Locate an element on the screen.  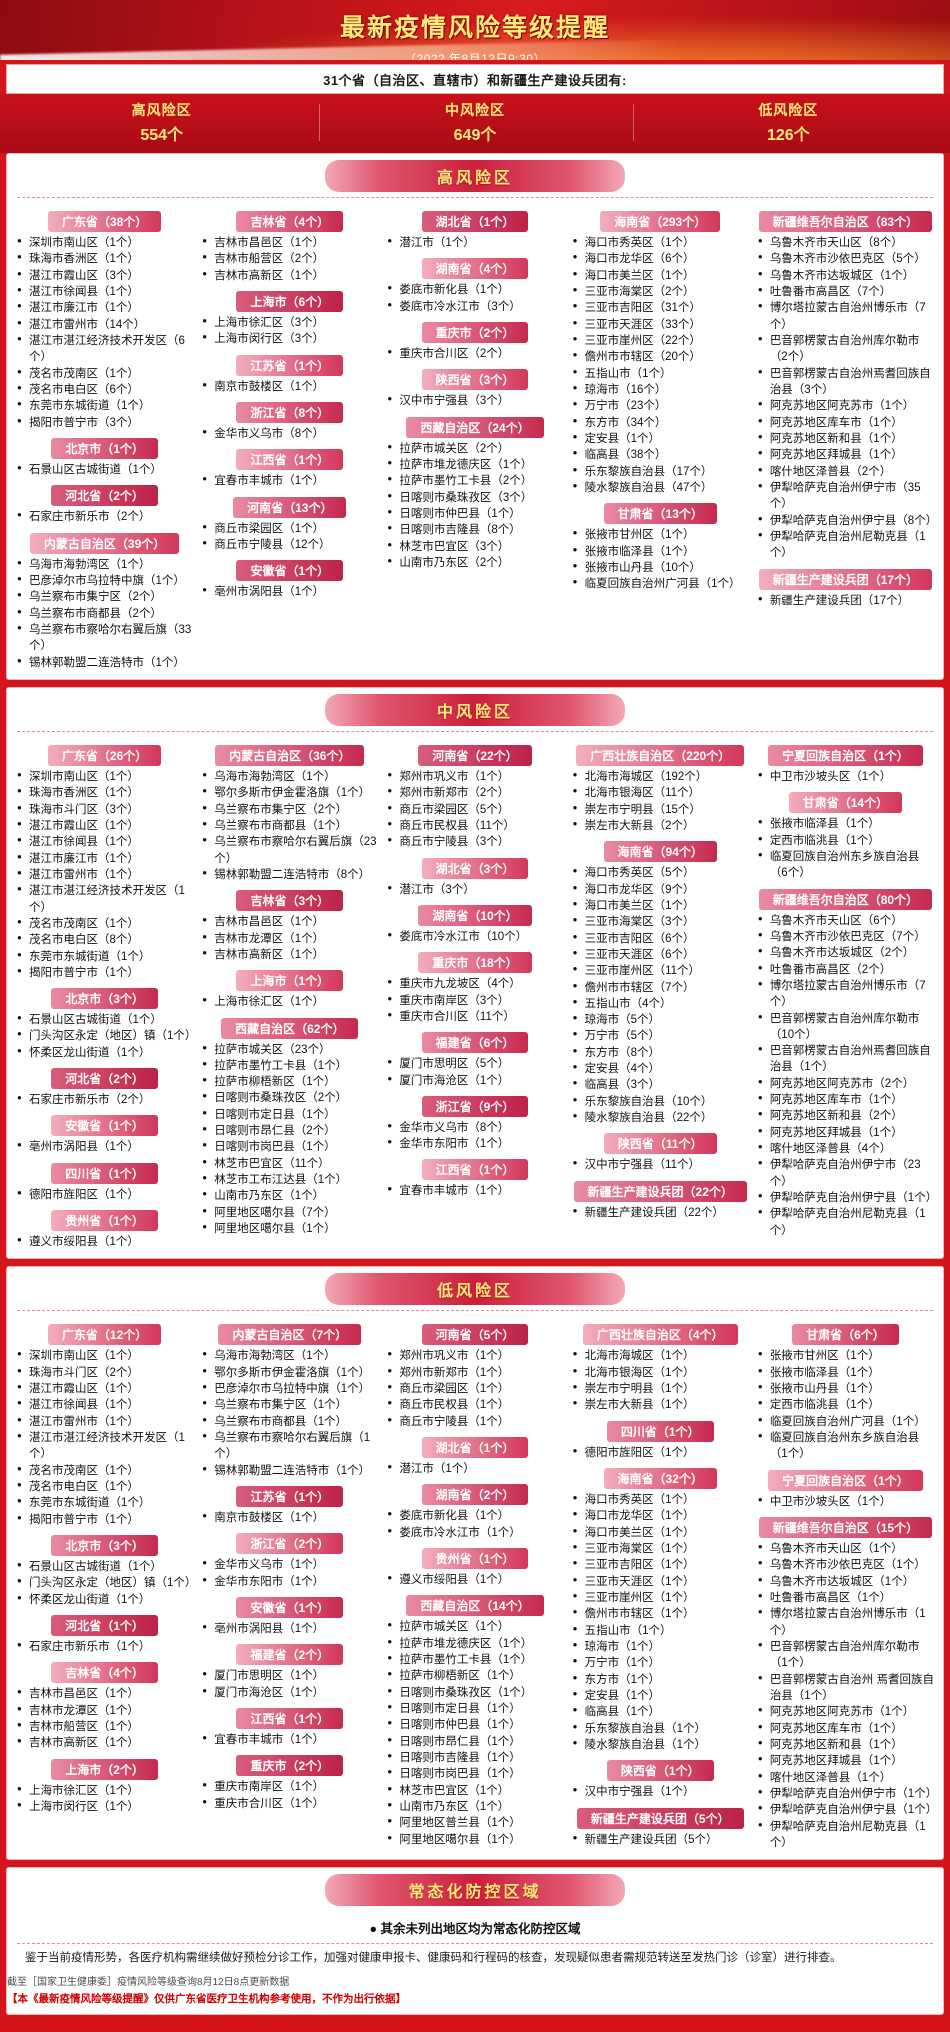
list-item: 湛江市霞山区（1个） is located at coordinates (105, 825).